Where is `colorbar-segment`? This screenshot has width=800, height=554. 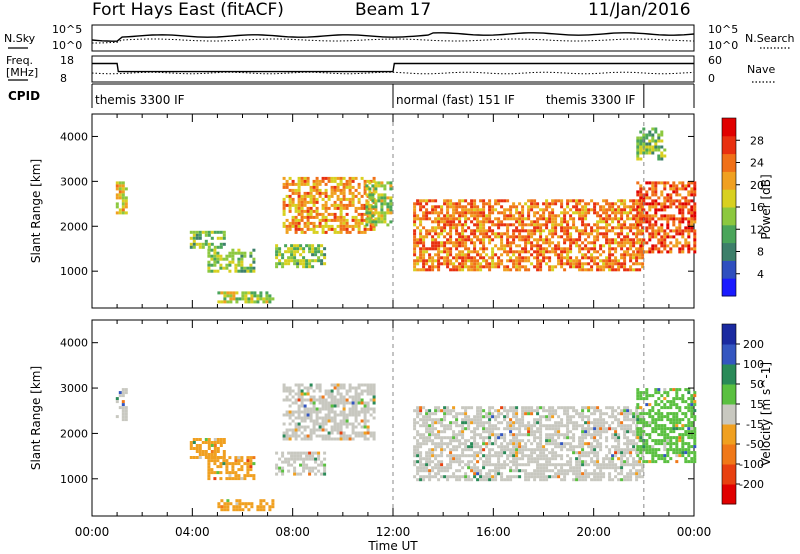 colorbar-segment is located at coordinates (729, 180).